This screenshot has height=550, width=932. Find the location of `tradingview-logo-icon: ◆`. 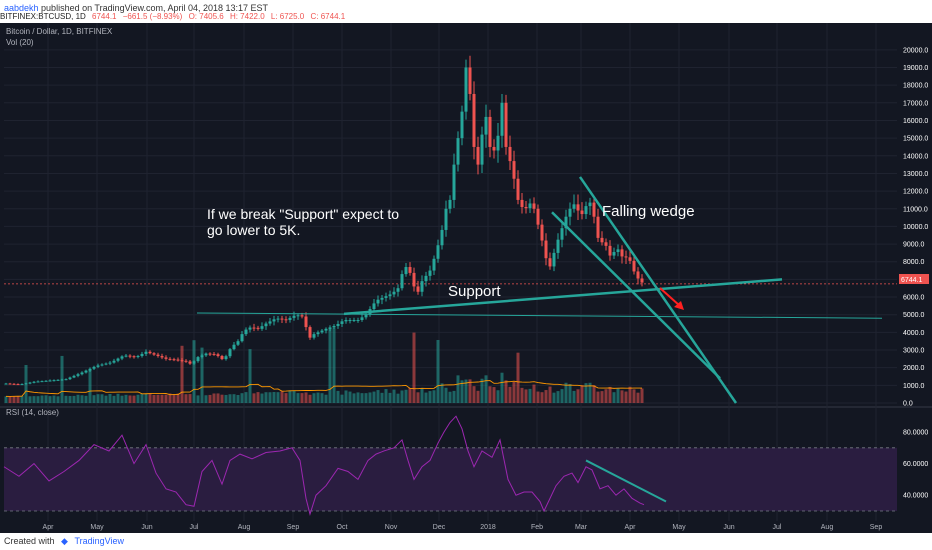

tradingview-logo-icon: ◆ is located at coordinates (64, 541).